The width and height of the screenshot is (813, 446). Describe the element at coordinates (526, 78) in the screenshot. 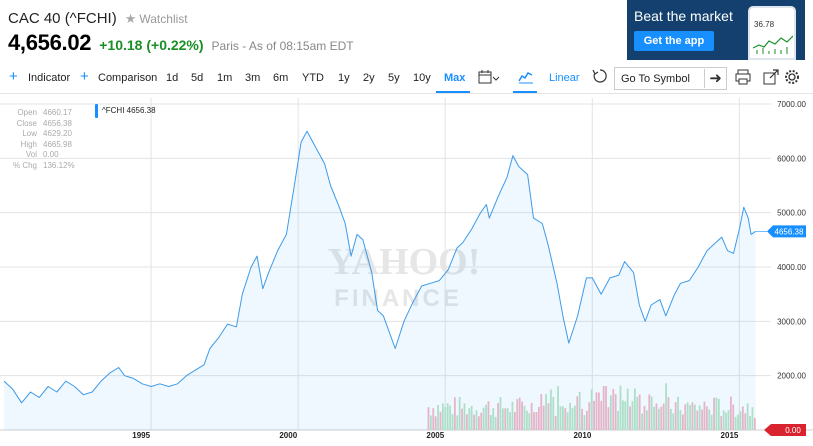

I see `chart-type-icon` at that location.